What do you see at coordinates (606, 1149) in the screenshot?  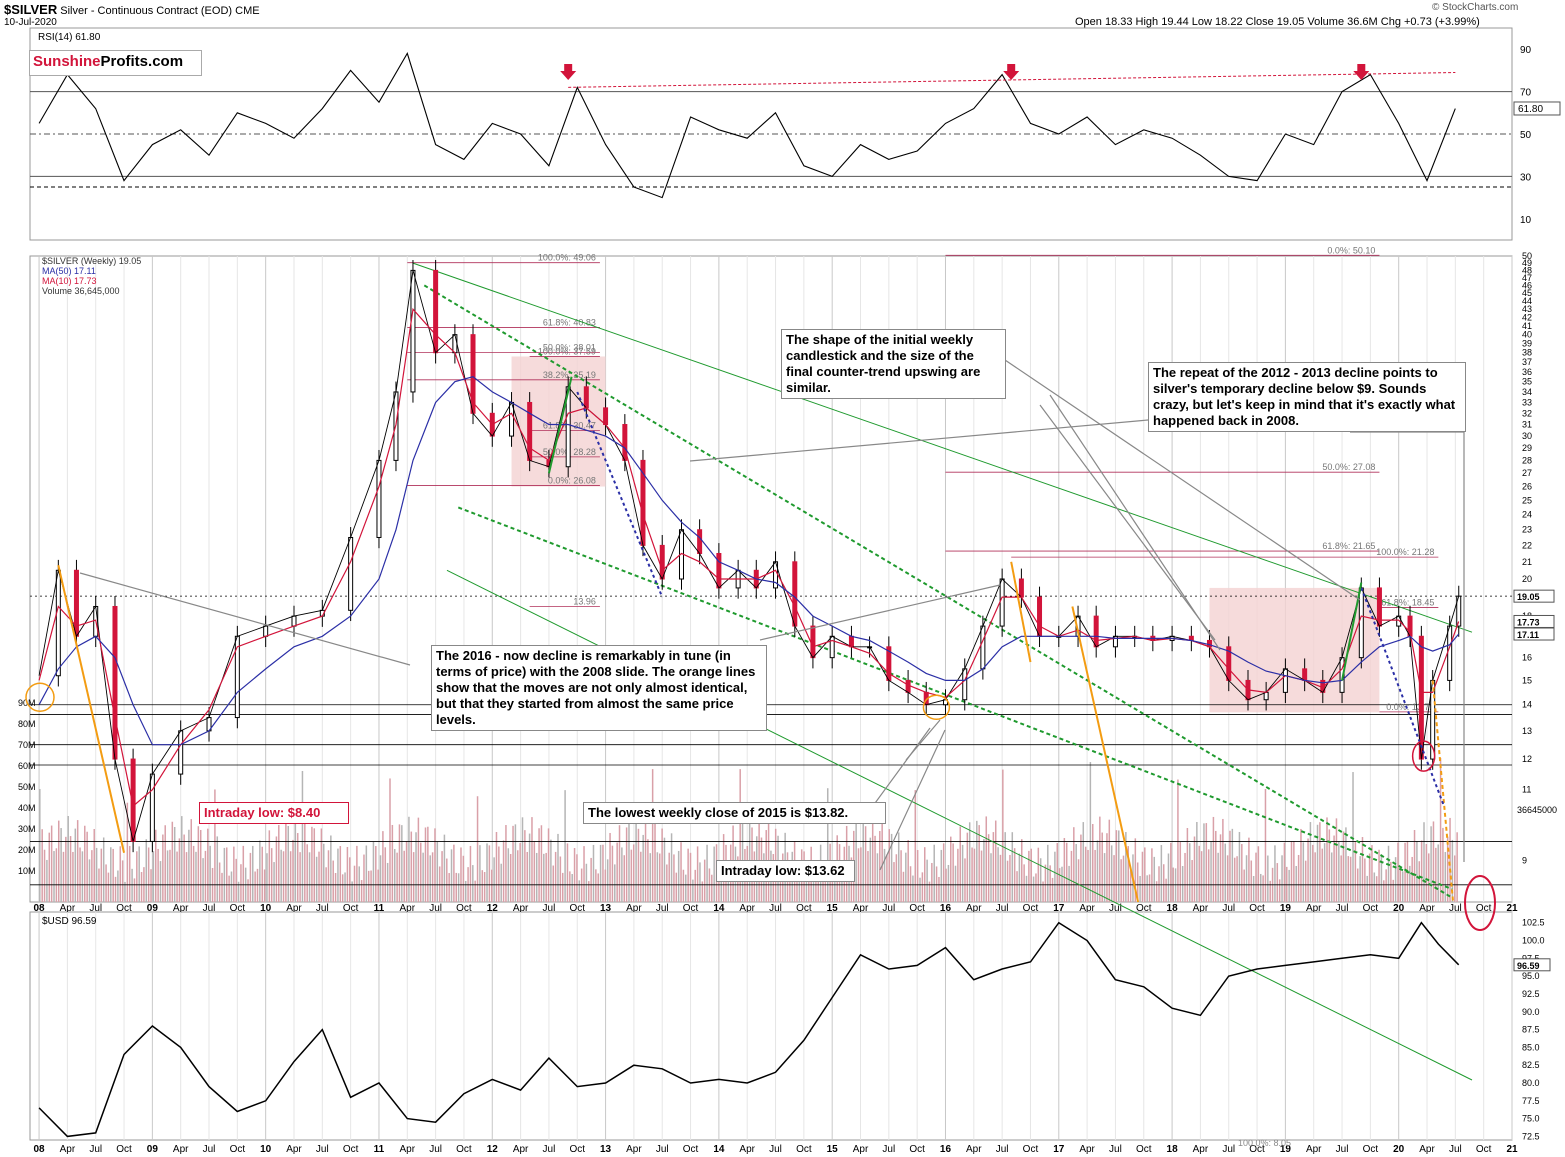 I see `usd-x-tick-label: 13` at bounding box center [606, 1149].